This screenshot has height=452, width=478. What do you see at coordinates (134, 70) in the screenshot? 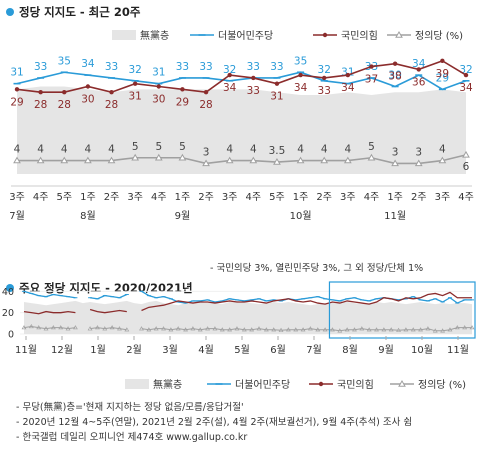
I see `series-1-label-5: 32` at bounding box center [134, 70].